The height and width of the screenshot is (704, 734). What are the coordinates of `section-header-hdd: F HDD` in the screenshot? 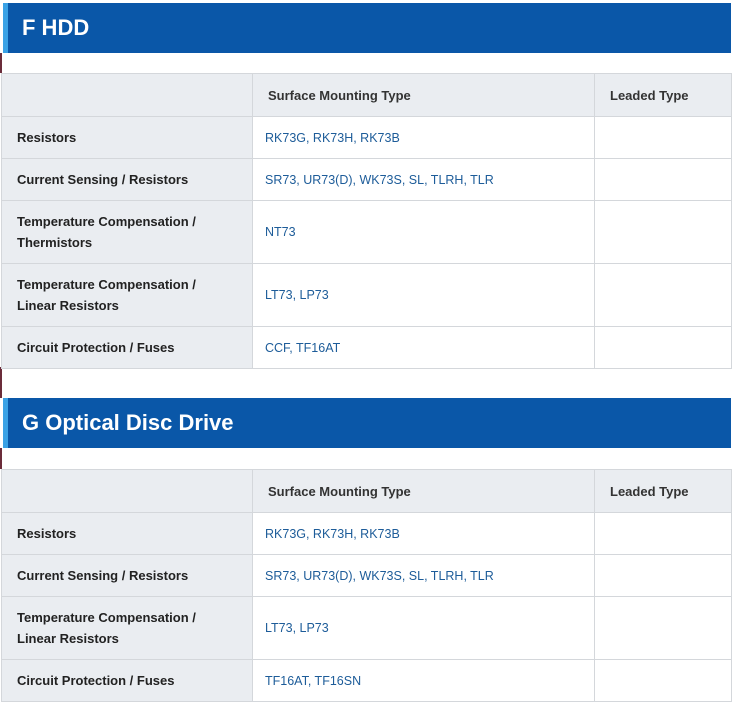 It's located at (367, 28).